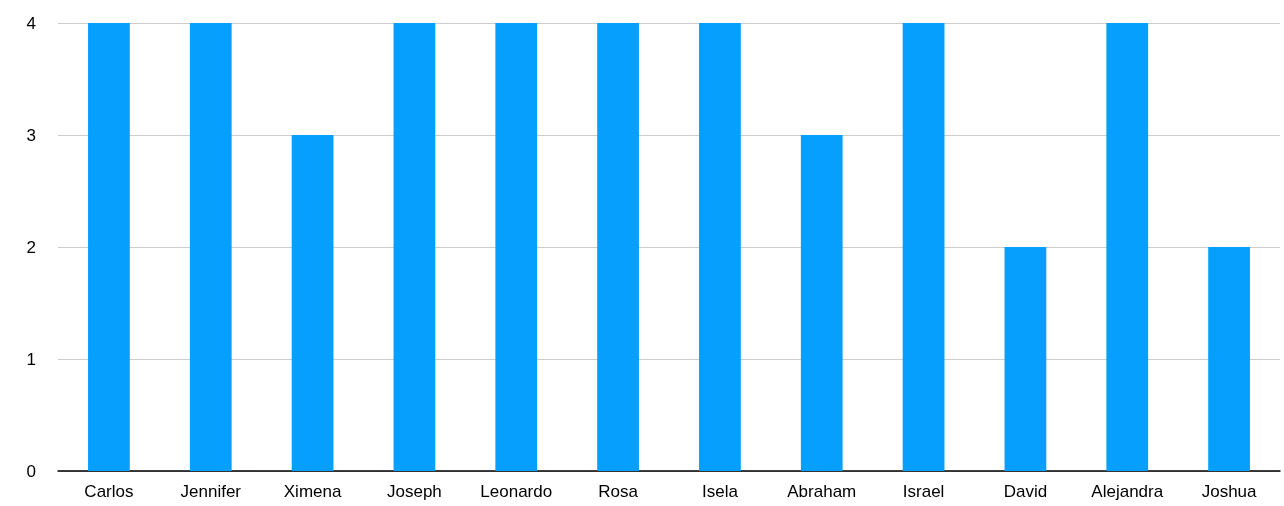 The image size is (1284, 506). What do you see at coordinates (1025, 491) in the screenshot?
I see `x-tick-label: David` at bounding box center [1025, 491].